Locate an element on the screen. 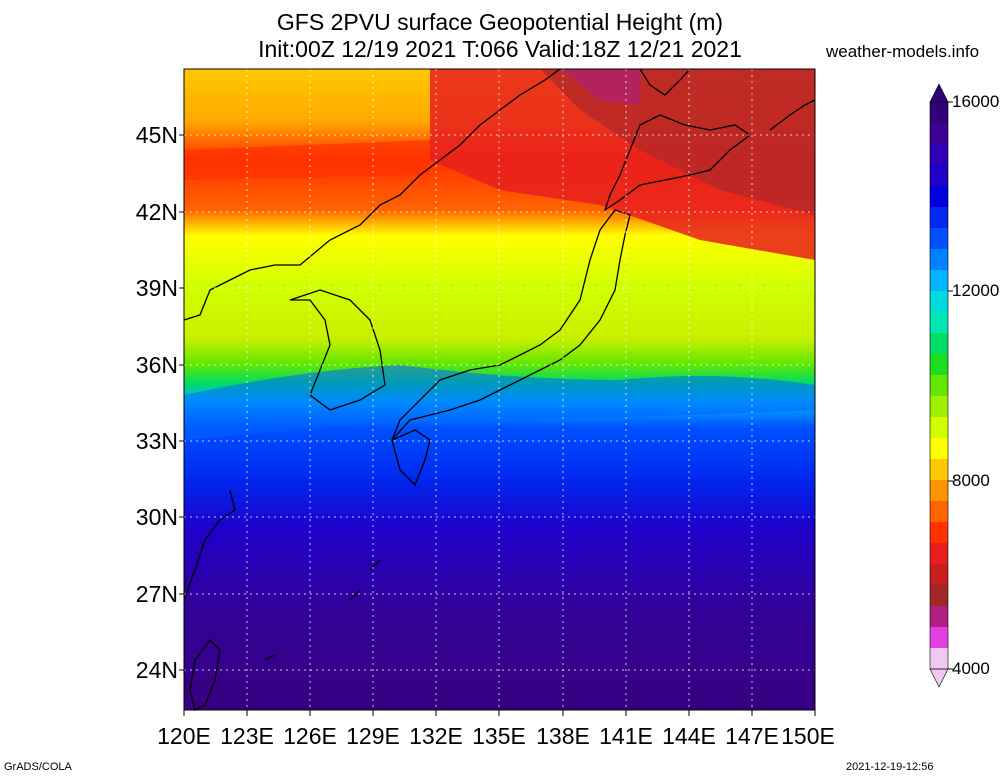 This screenshot has height=779, width=1000. colorbar-label: 8000 is located at coordinates (971, 480).